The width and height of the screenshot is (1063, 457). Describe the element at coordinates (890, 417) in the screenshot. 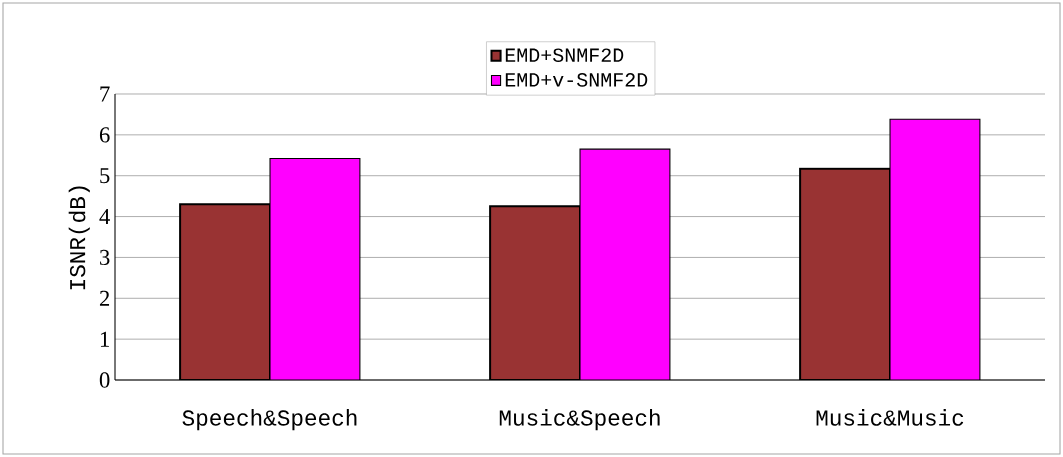

I see `x-tick-label: Music&Music` at that location.